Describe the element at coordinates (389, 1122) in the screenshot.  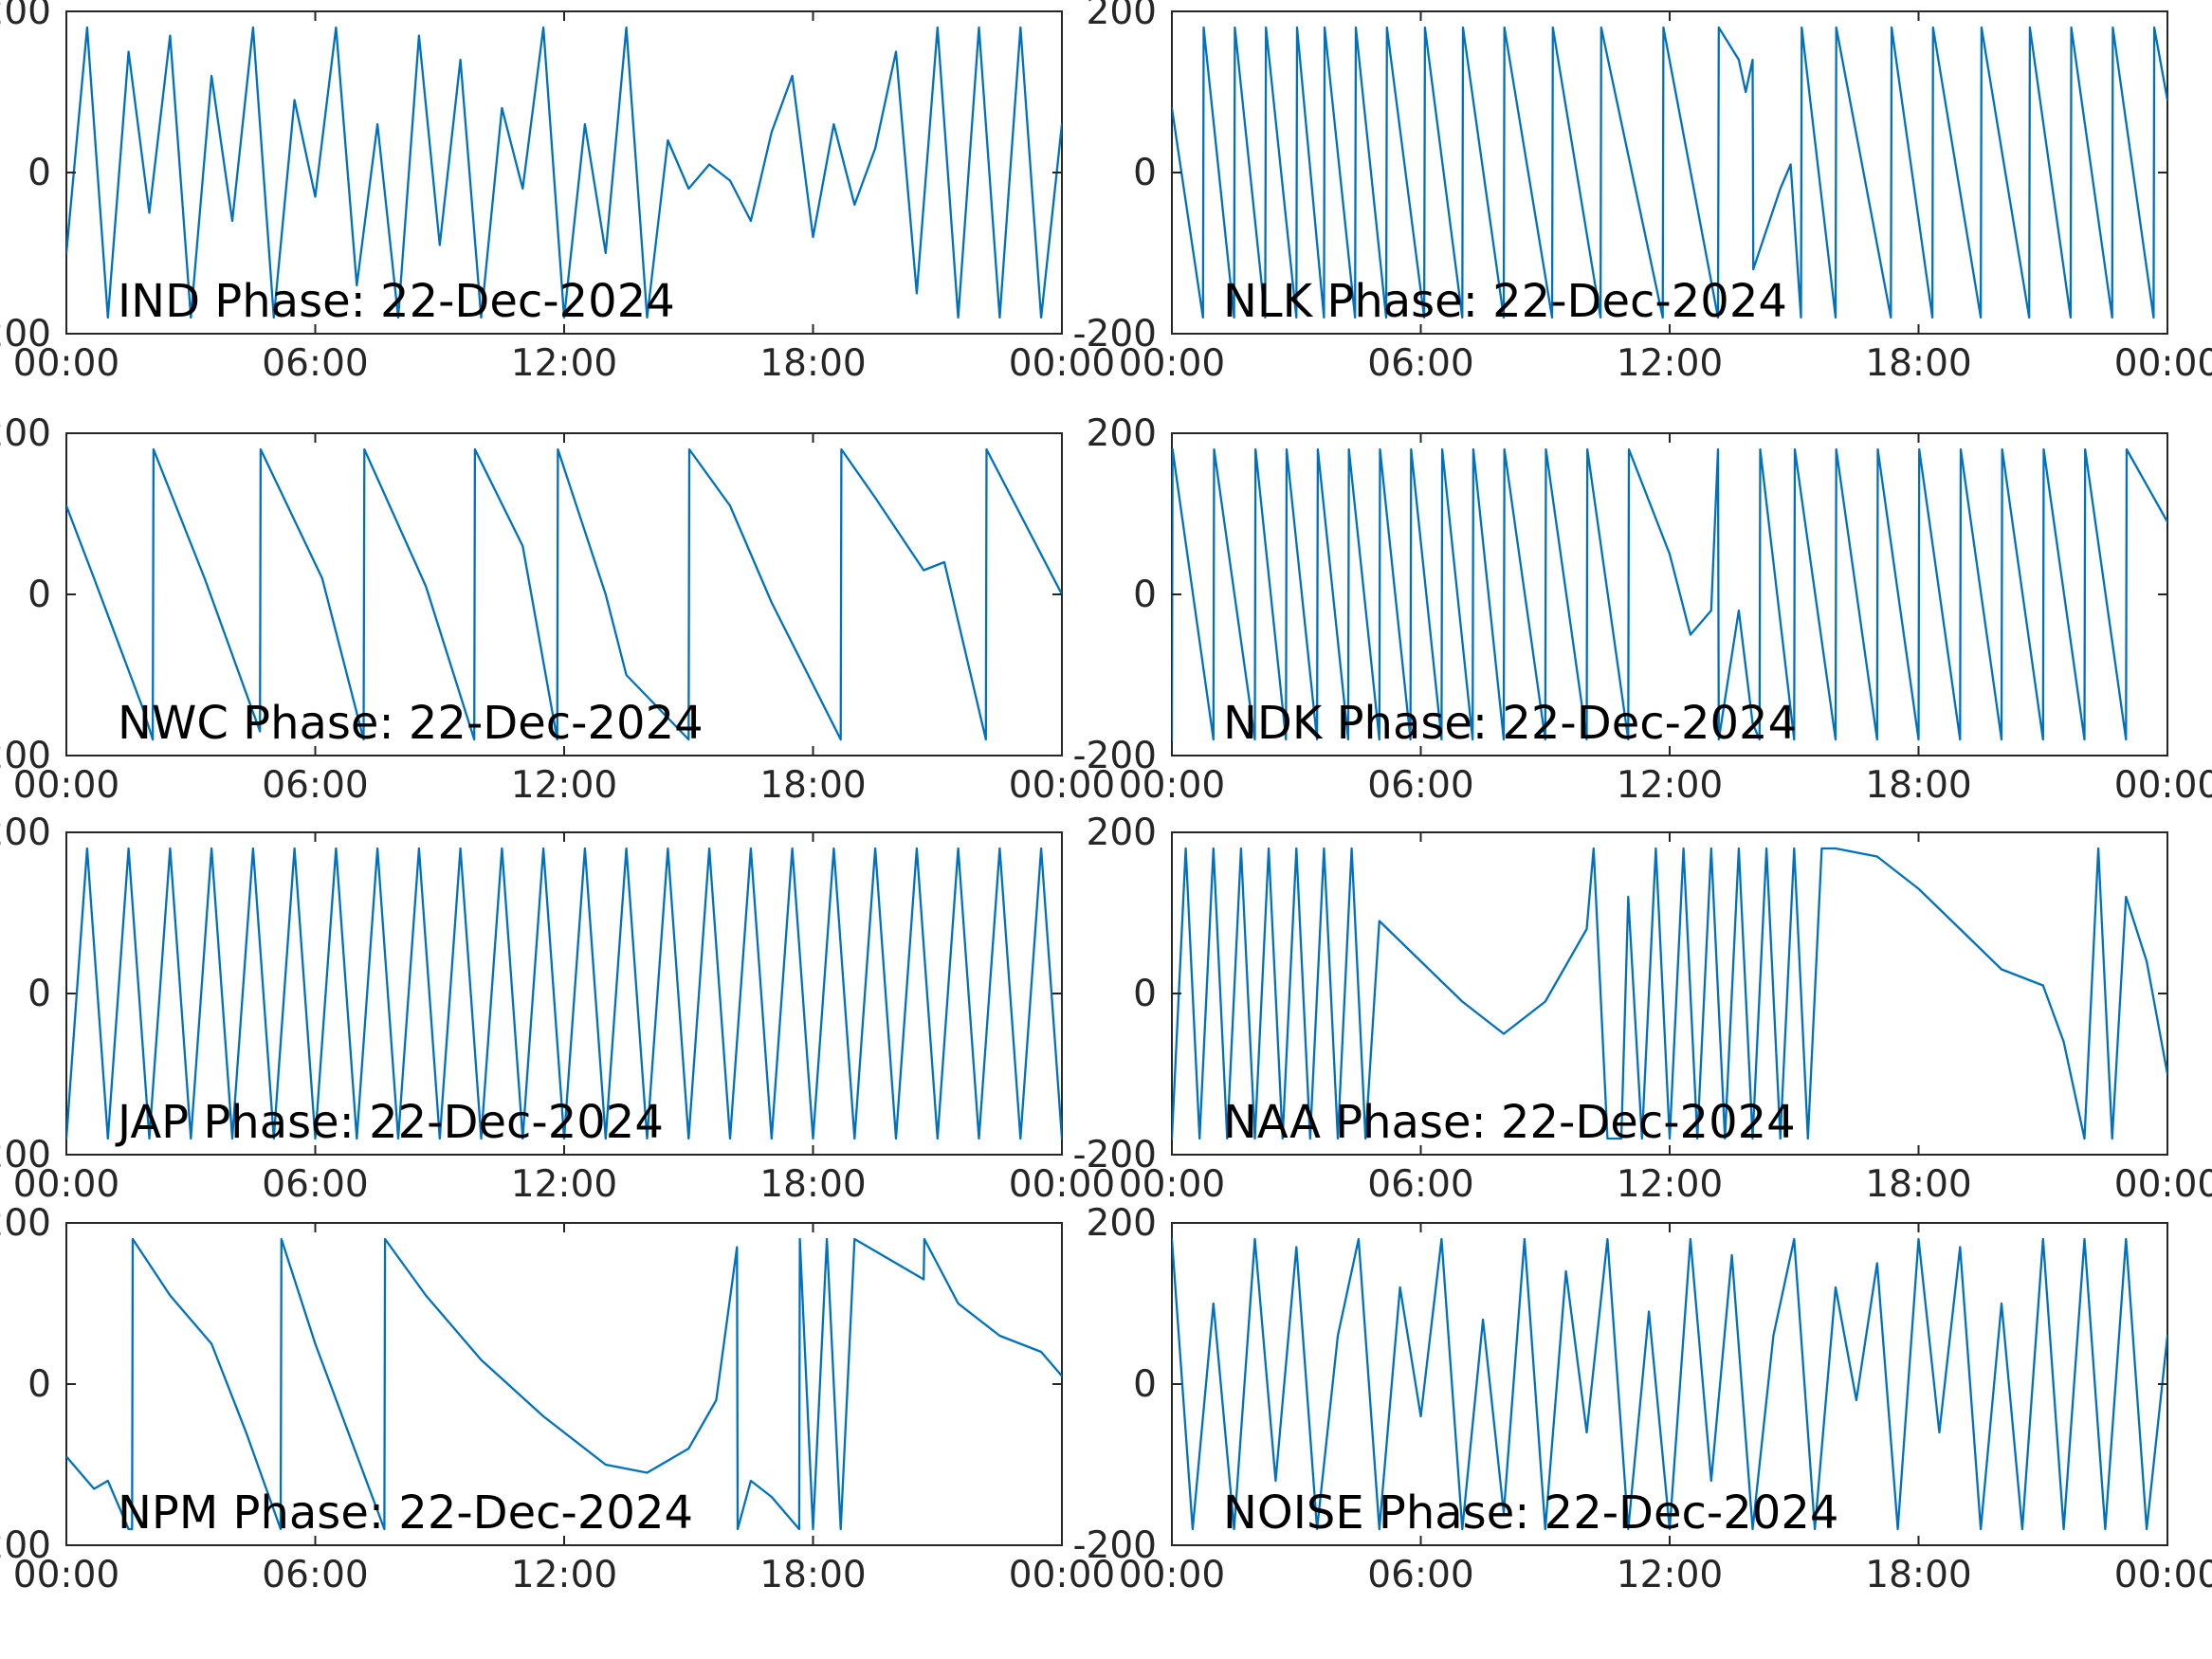
I see `panel-title: JAP Phase: 22-Dec-2024` at that location.